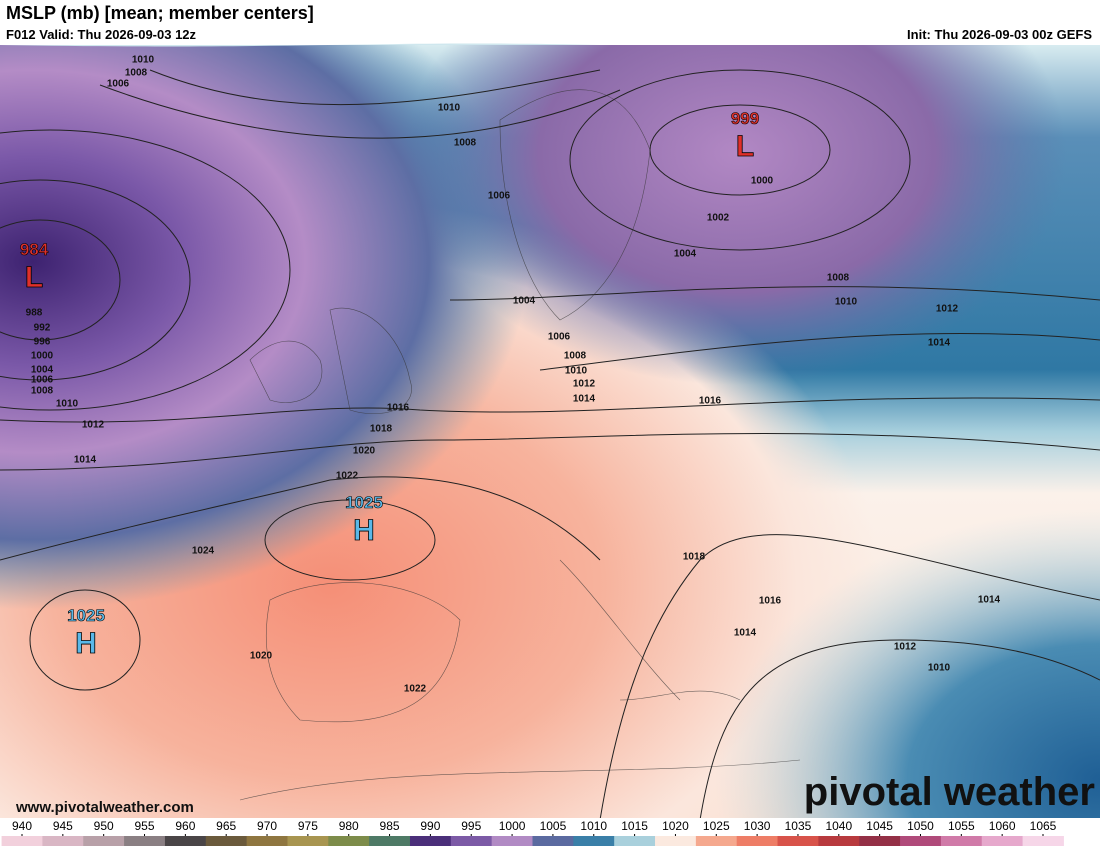 This screenshot has height=850, width=1100. I want to click on colorbar-tick-label: 950, so click(104, 826).